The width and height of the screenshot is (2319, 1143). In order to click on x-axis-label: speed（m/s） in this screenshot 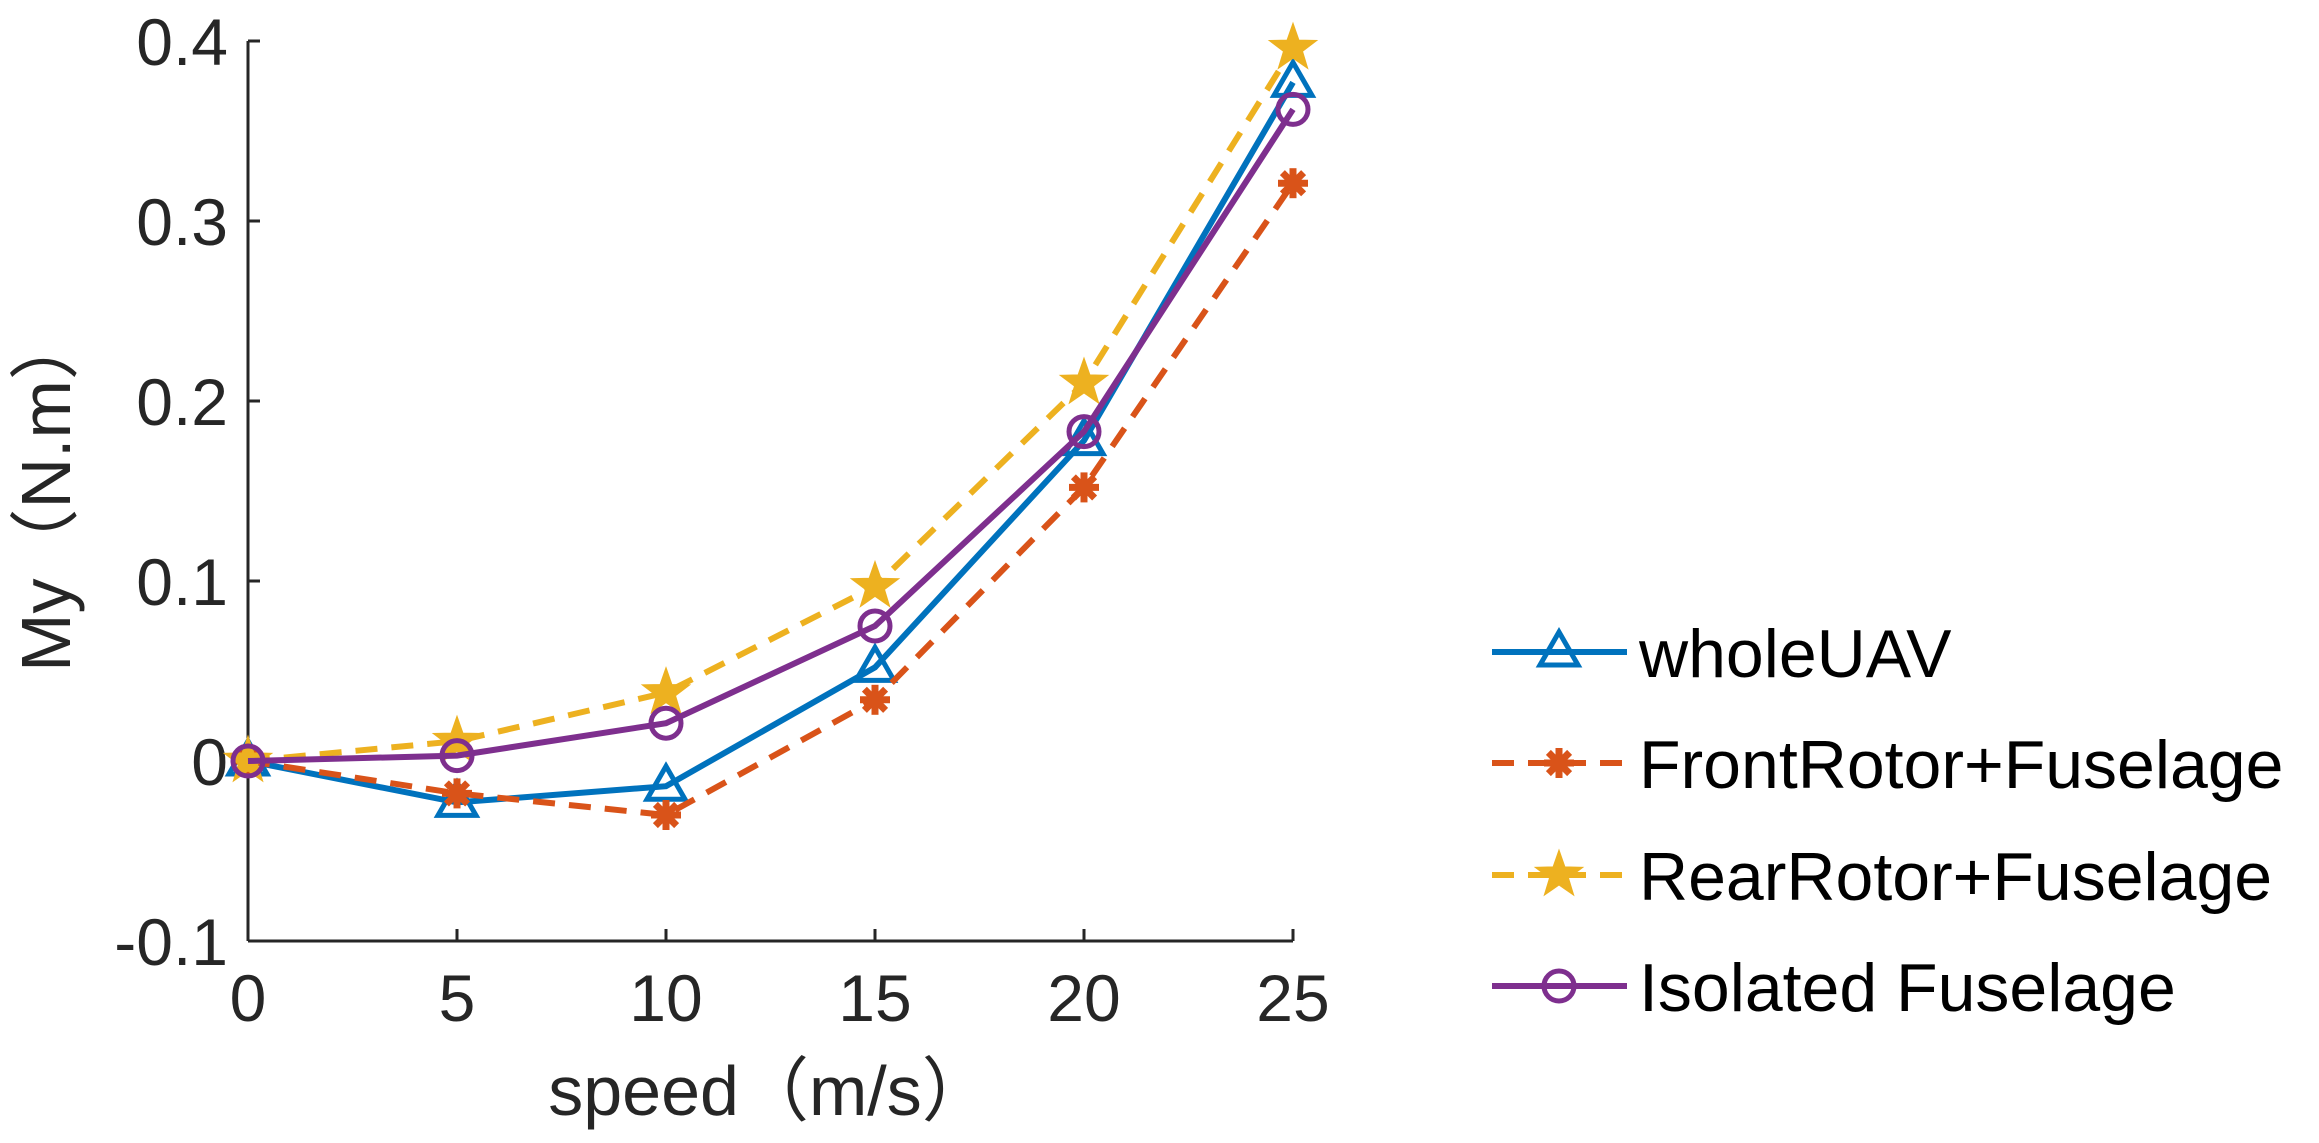, I will do `click(769, 1091)`.